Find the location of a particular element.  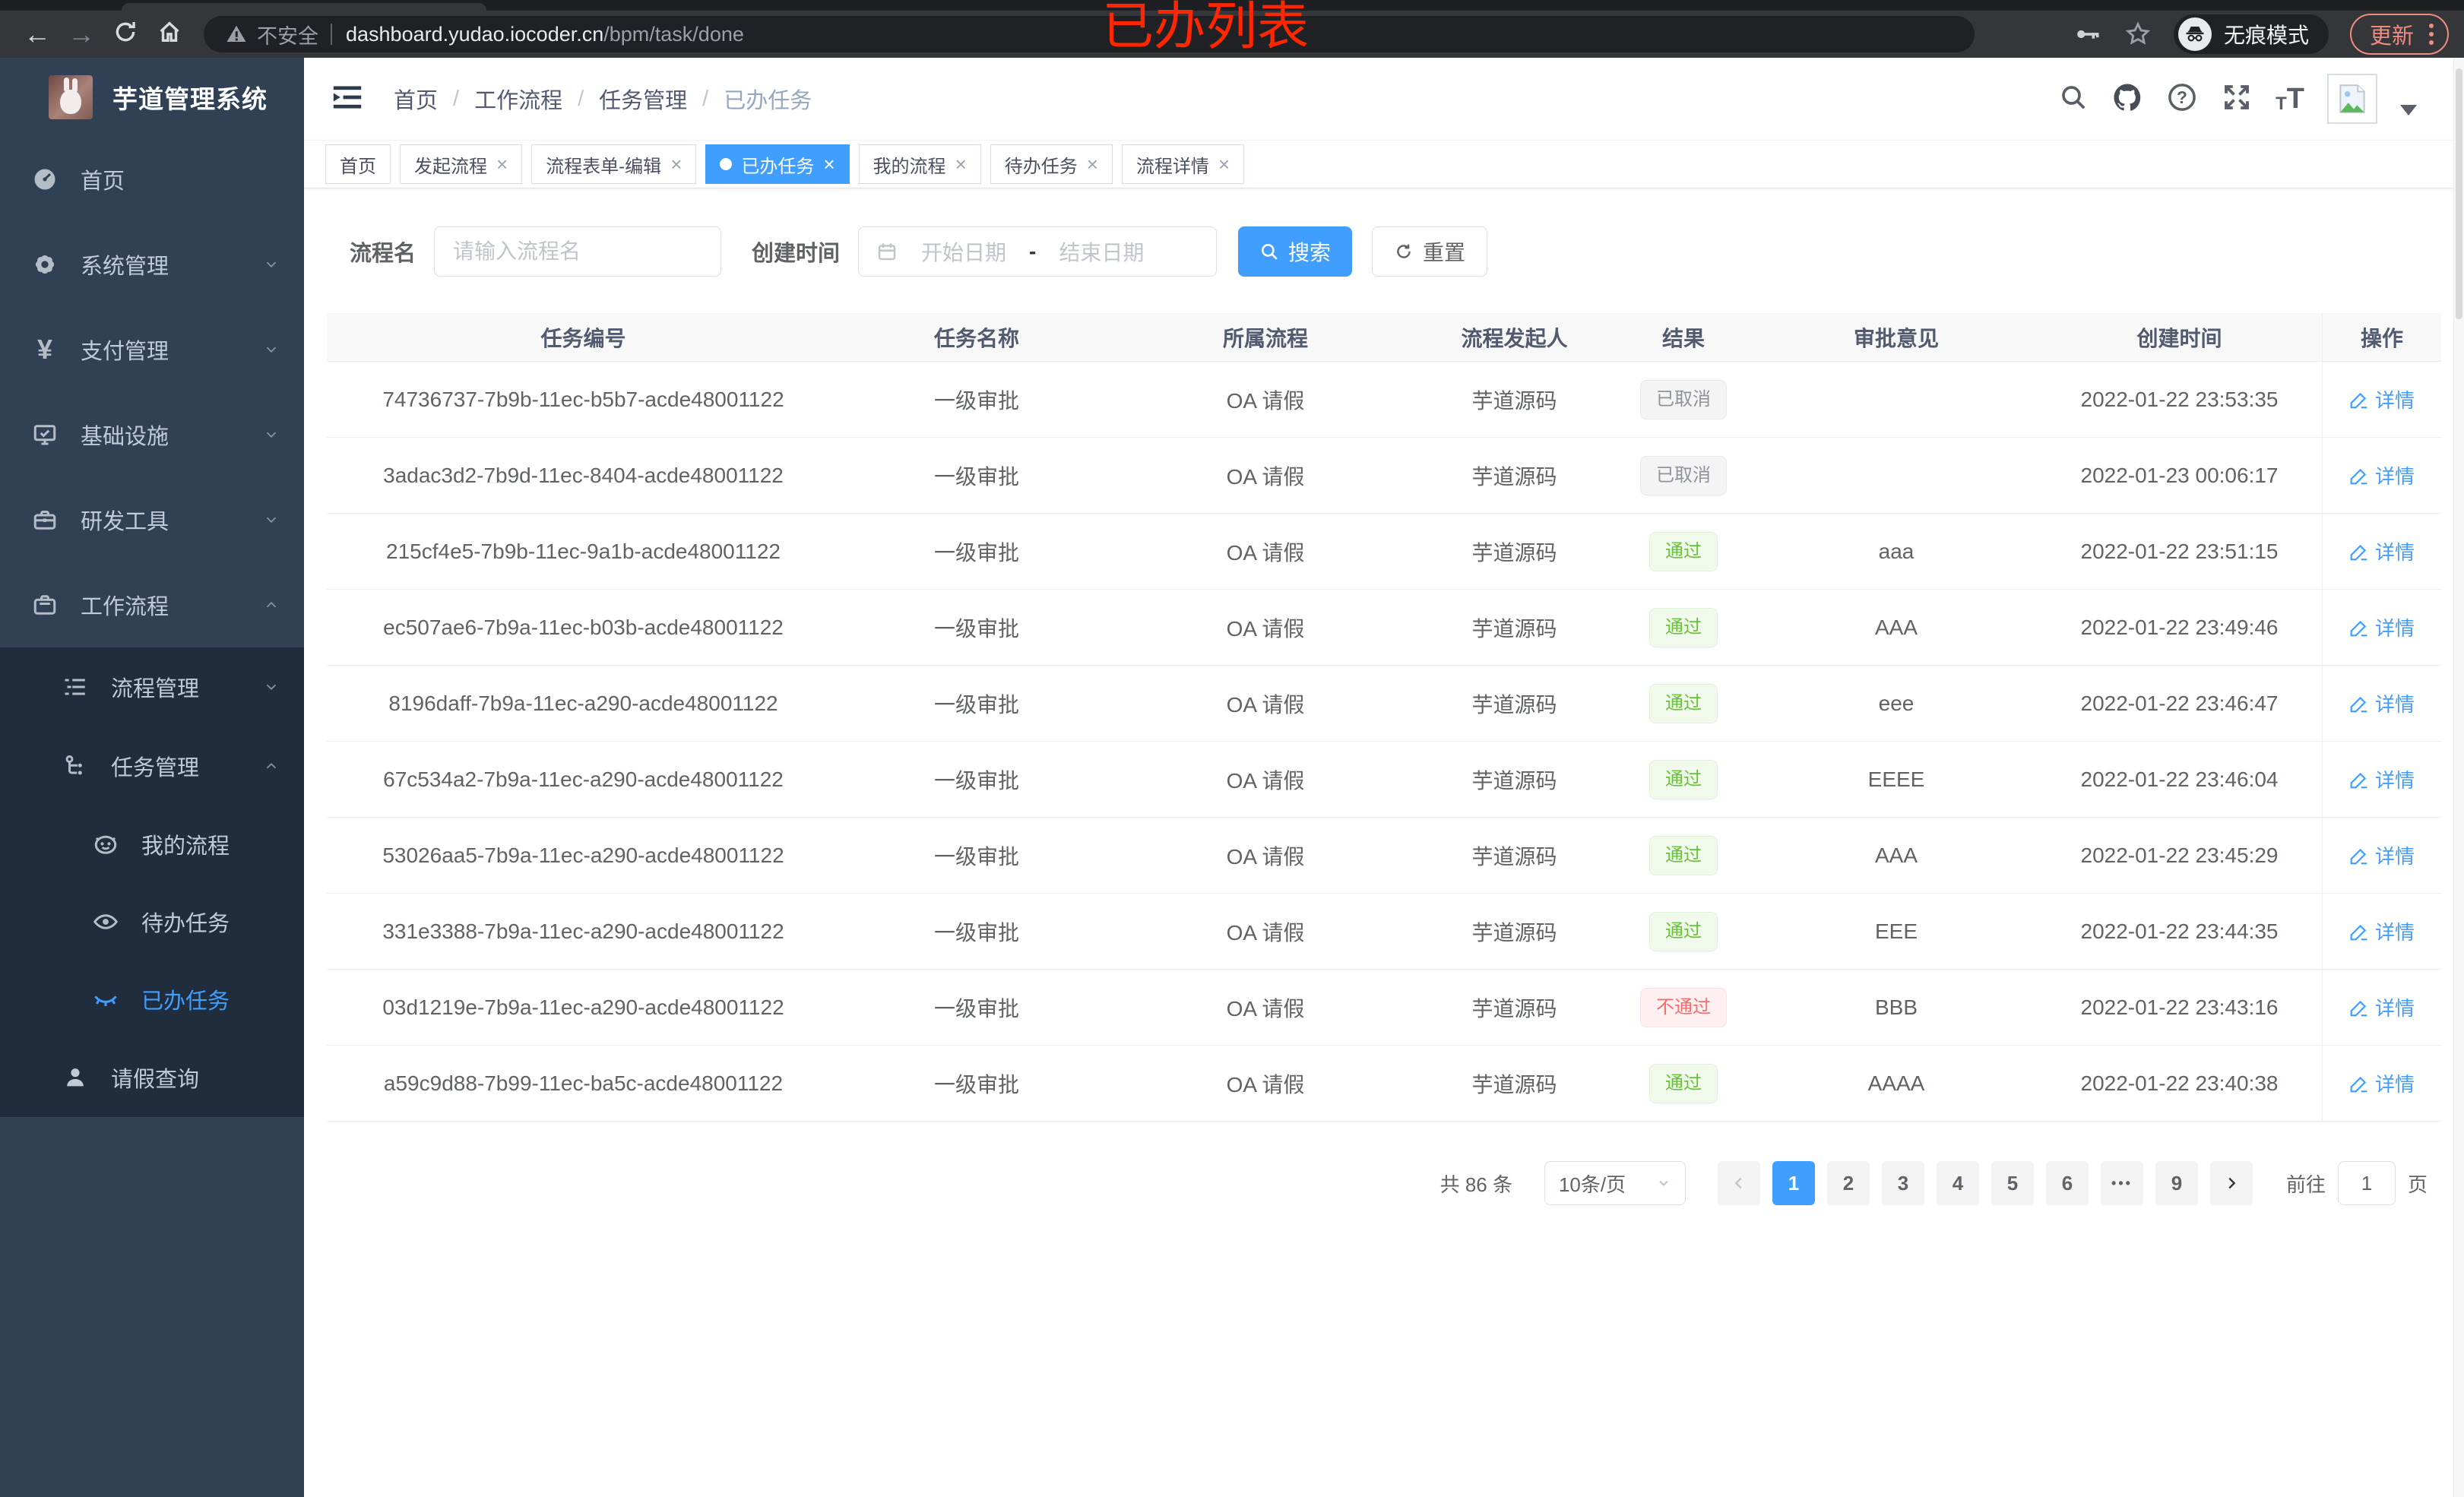

bookmark-star-icon is located at coordinates (2138, 34).